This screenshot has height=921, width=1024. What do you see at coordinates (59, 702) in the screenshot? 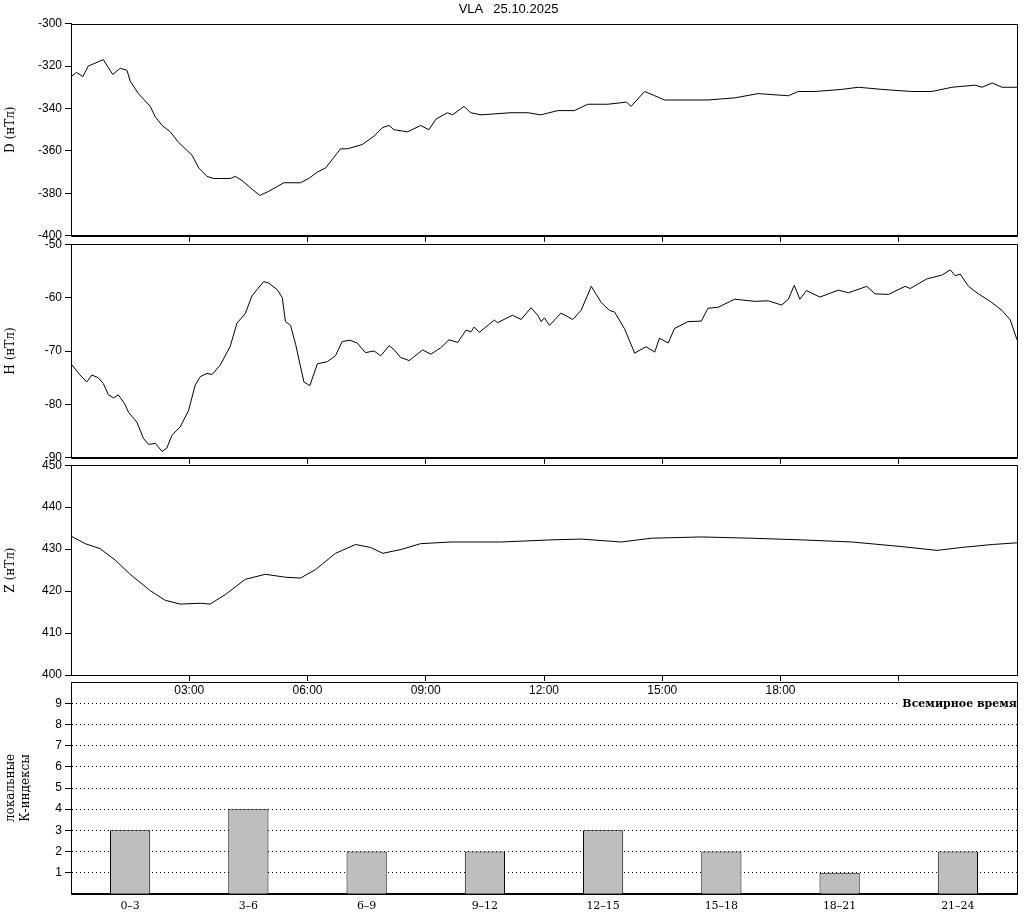
I see `y-tick-label: 9` at bounding box center [59, 702].